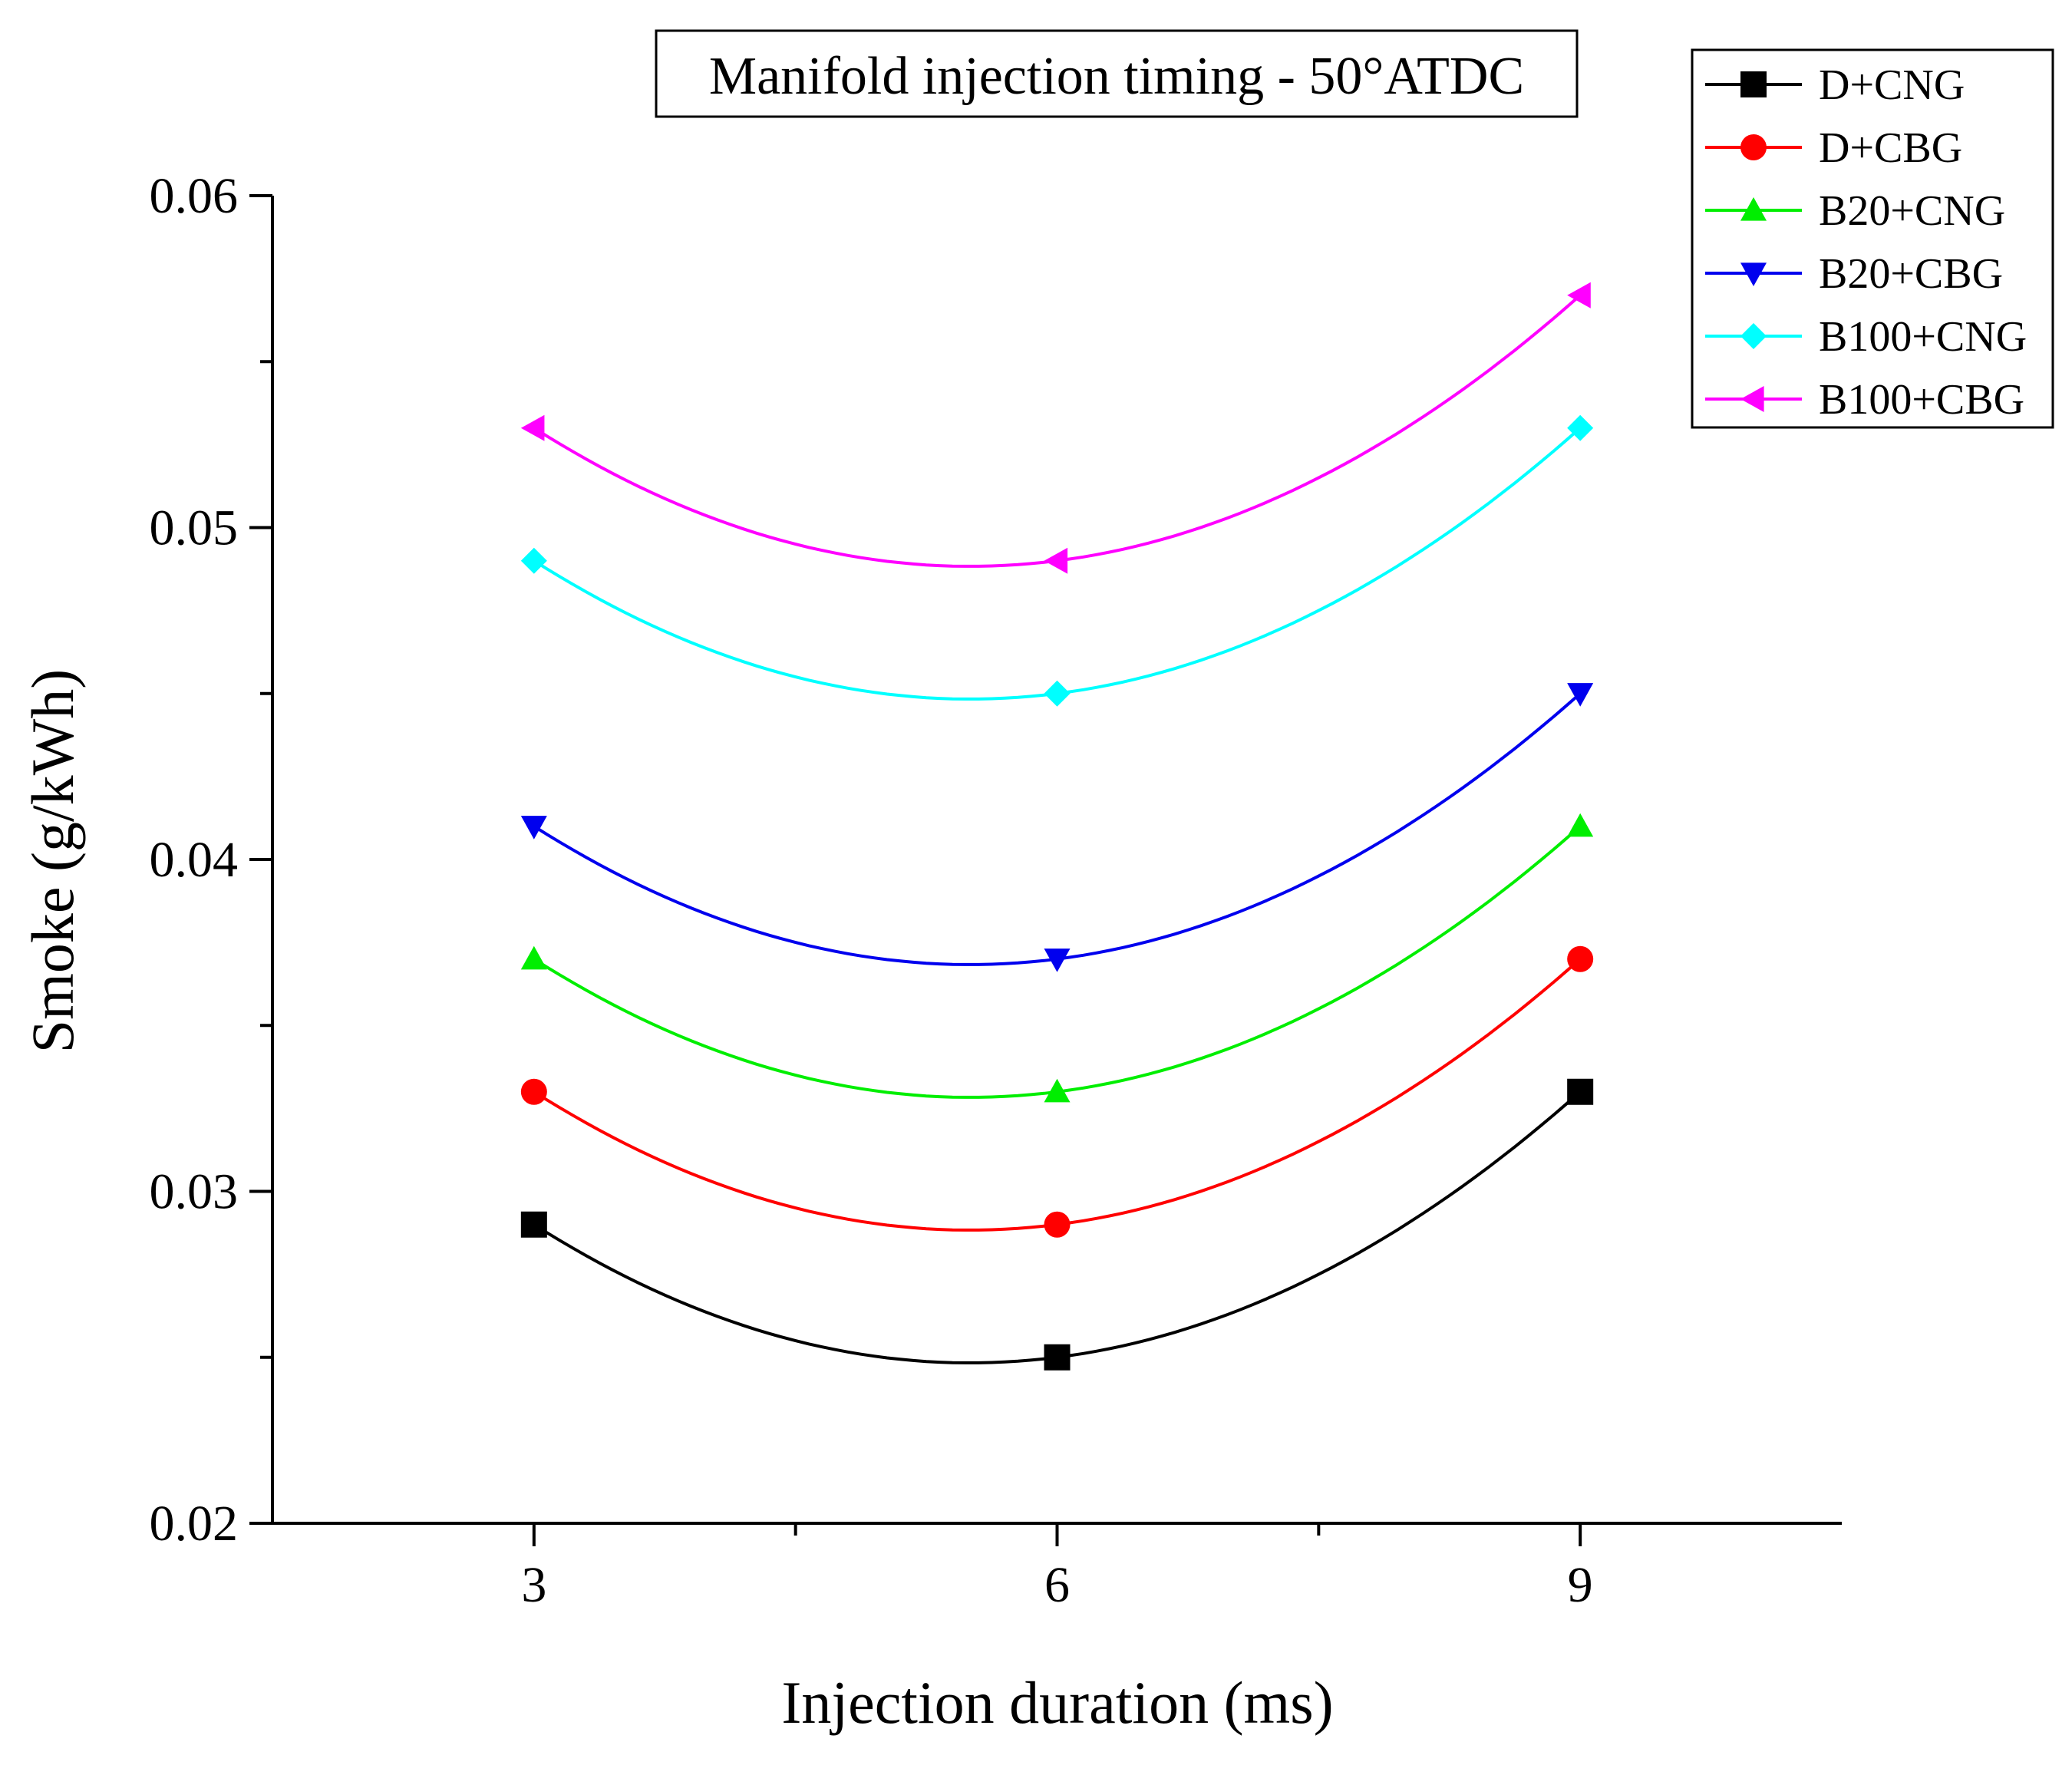 The width and height of the screenshot is (2072, 1765). What do you see at coordinates (52, 861) in the screenshot?
I see `y-axis-title: Smoke (g/kWh)` at bounding box center [52, 861].